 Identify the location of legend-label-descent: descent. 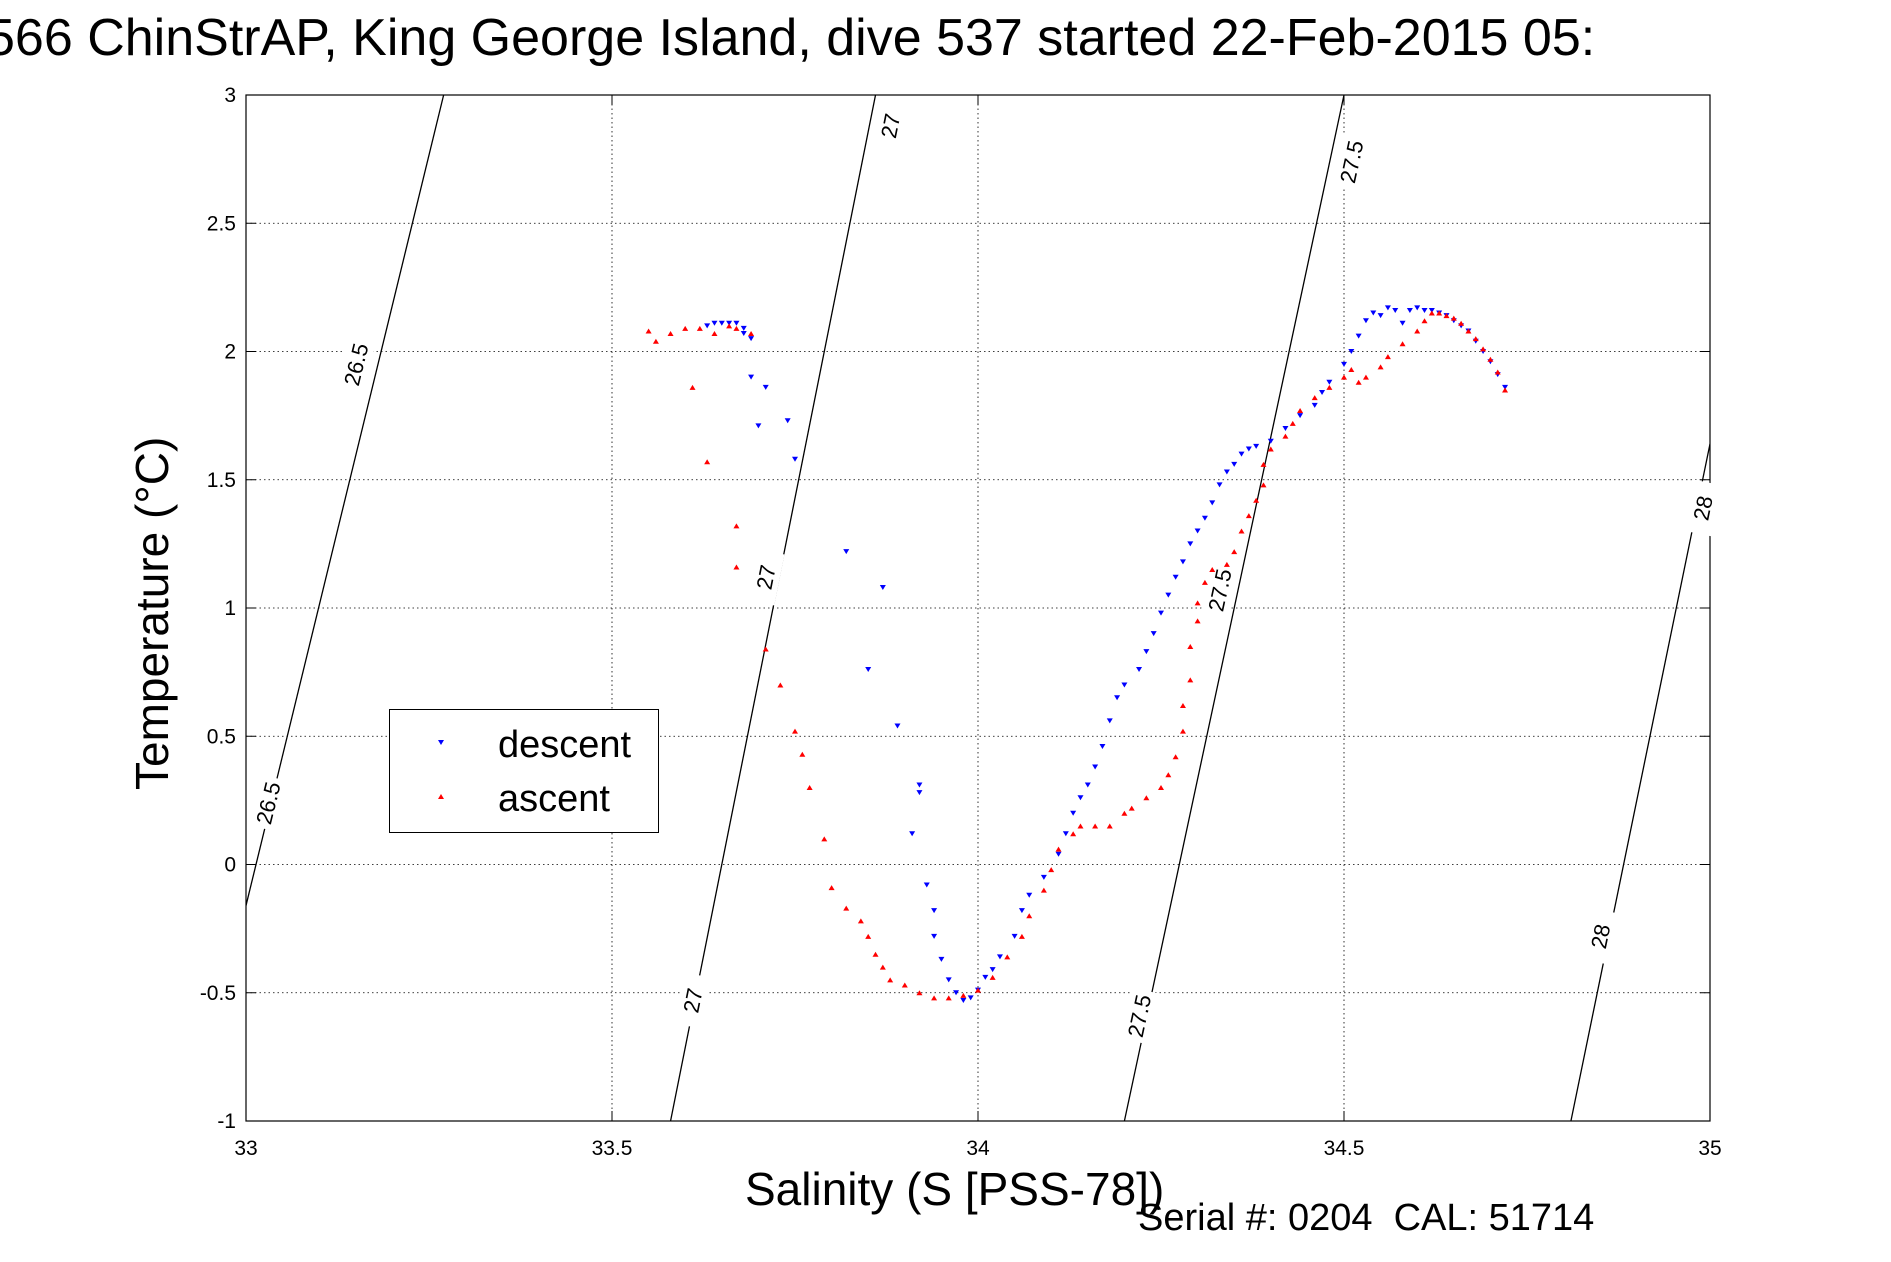
(565, 745).